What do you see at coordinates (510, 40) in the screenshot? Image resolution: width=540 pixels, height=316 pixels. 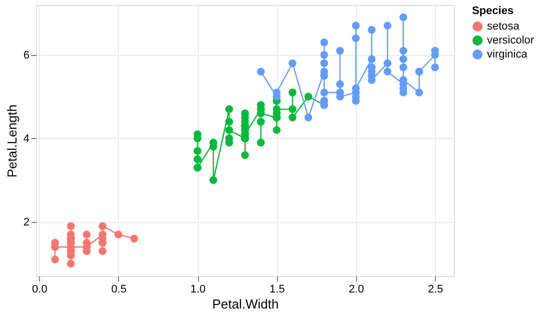 I see `legend-label: versicolor` at bounding box center [510, 40].